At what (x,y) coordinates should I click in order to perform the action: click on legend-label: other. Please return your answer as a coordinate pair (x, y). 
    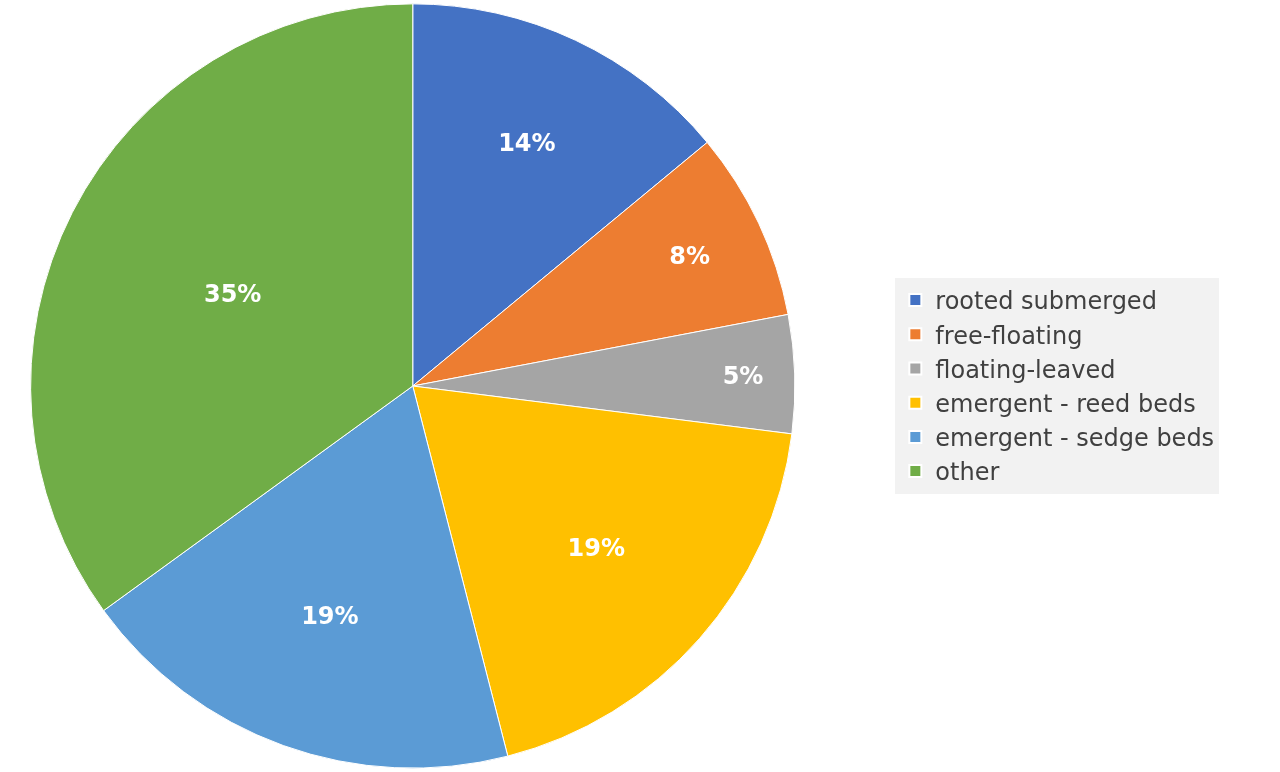
    Looking at the image, I should click on (967, 472).